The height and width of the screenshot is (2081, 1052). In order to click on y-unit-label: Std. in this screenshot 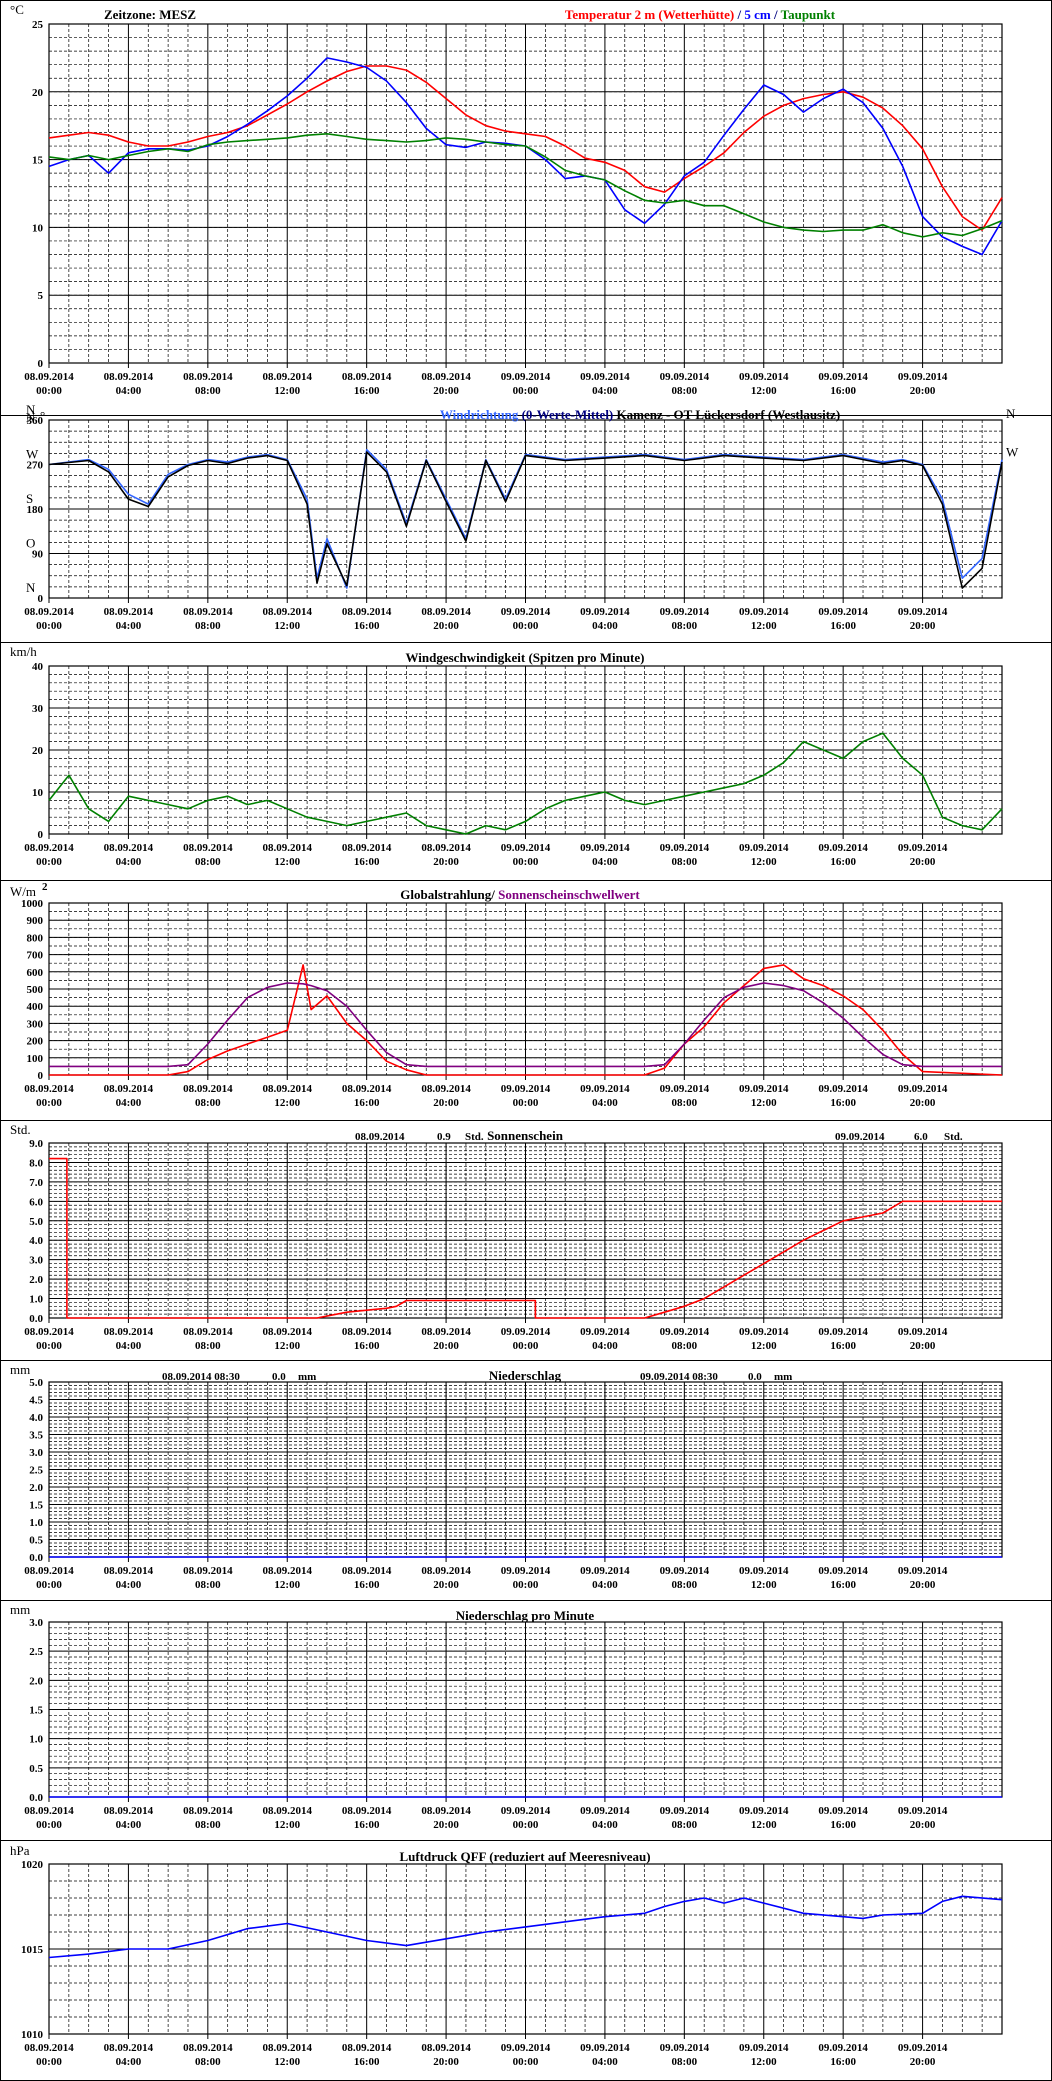, I will do `click(20, 1129)`.